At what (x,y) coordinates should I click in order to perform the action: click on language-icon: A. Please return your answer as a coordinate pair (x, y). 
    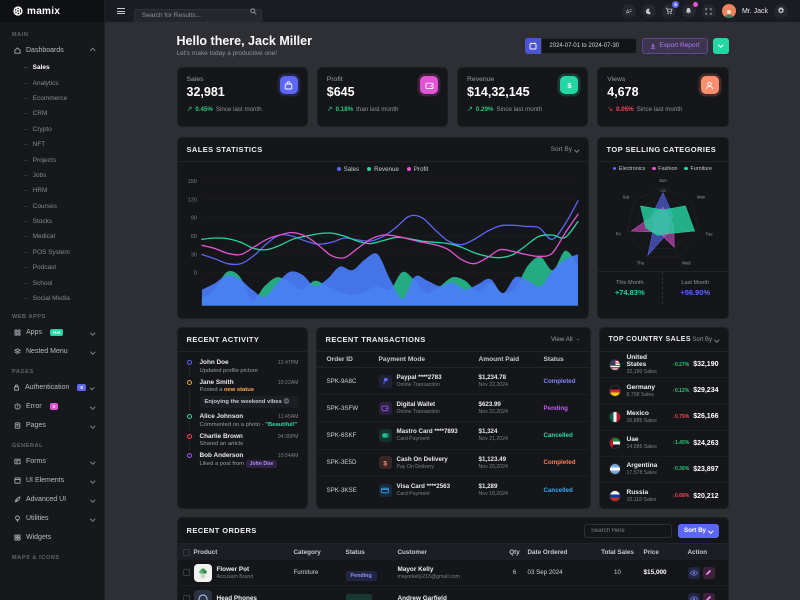
    Looking at the image, I should click on (628, 11).